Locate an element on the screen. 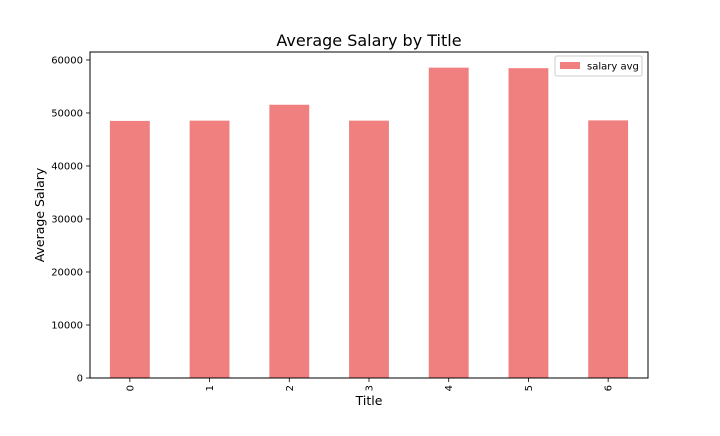 The height and width of the screenshot is (436, 720). legend-swatch is located at coordinates (570, 65).